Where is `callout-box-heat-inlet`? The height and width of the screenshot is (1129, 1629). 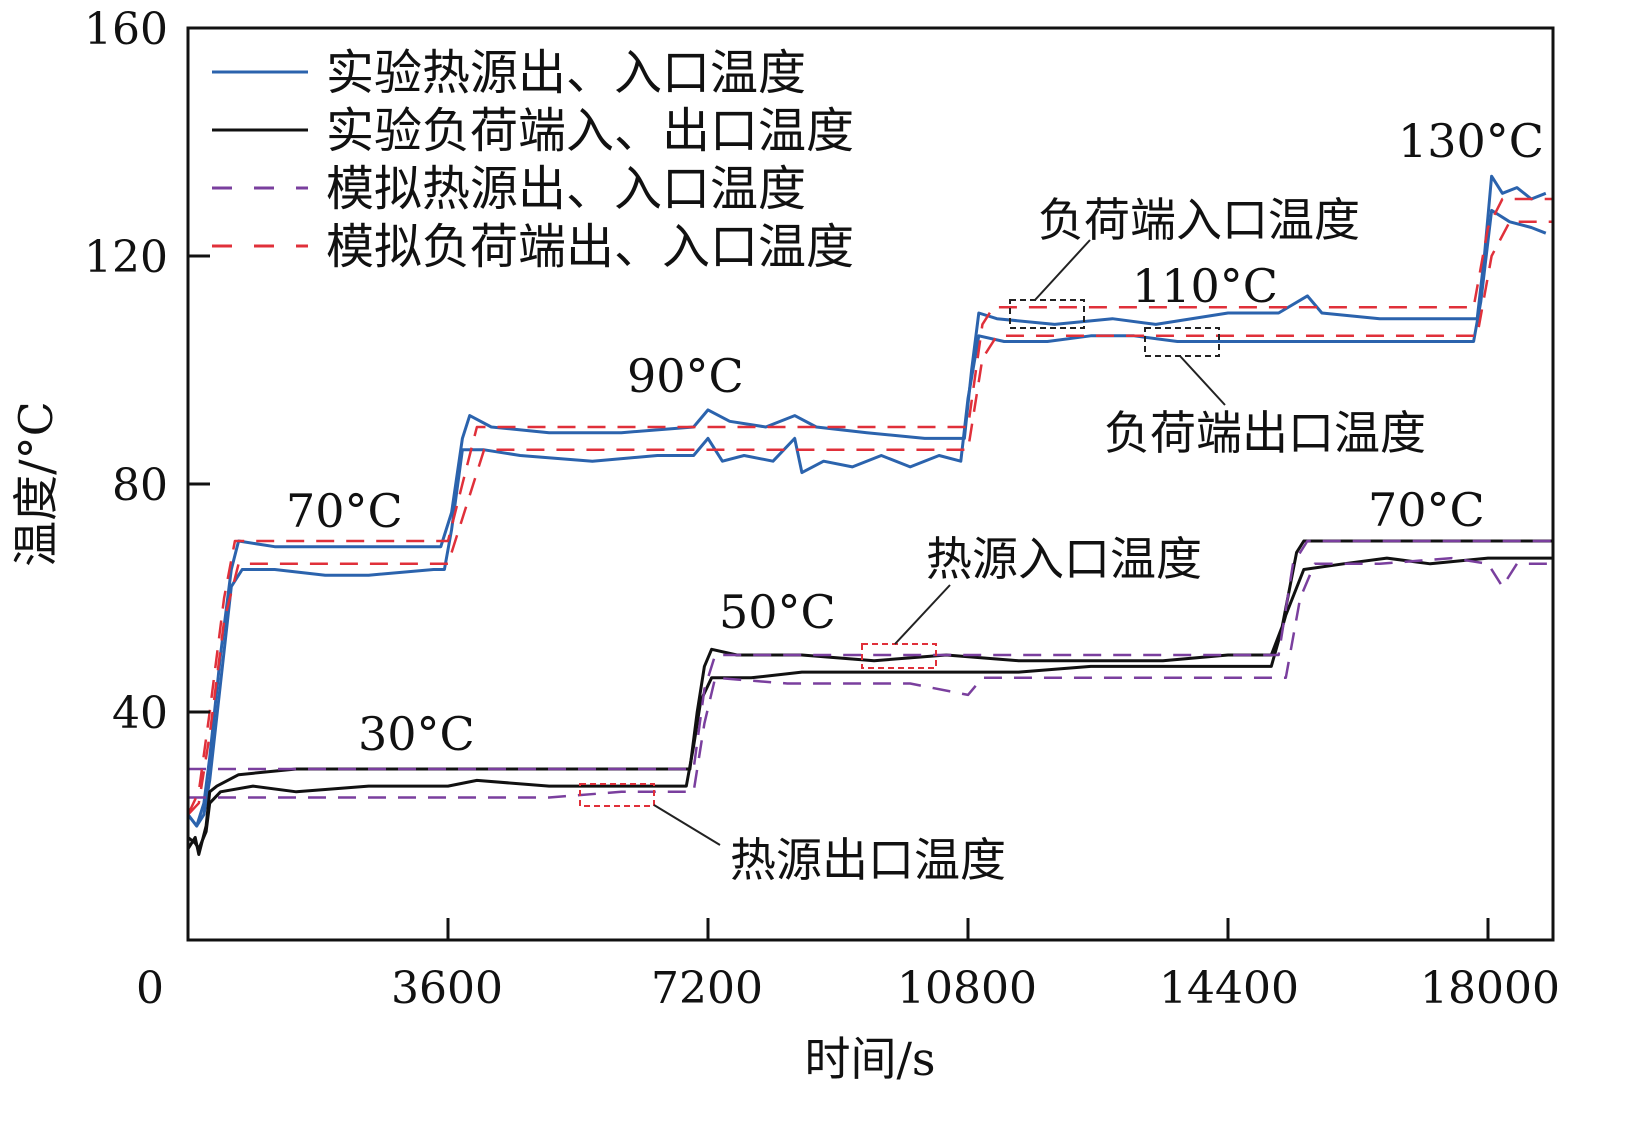
callout-box-heat-inlet is located at coordinates (899, 656).